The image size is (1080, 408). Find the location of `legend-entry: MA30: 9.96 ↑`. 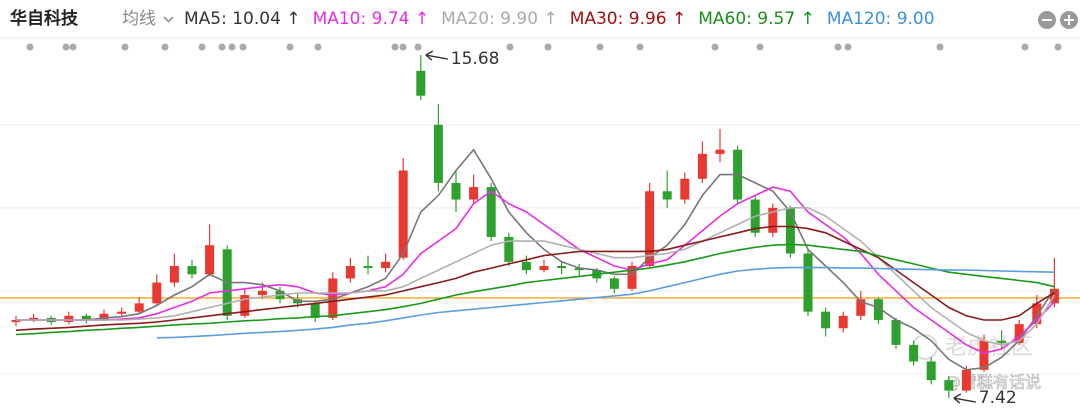

legend-entry: MA30: 9.96 ↑ is located at coordinates (628, 19).